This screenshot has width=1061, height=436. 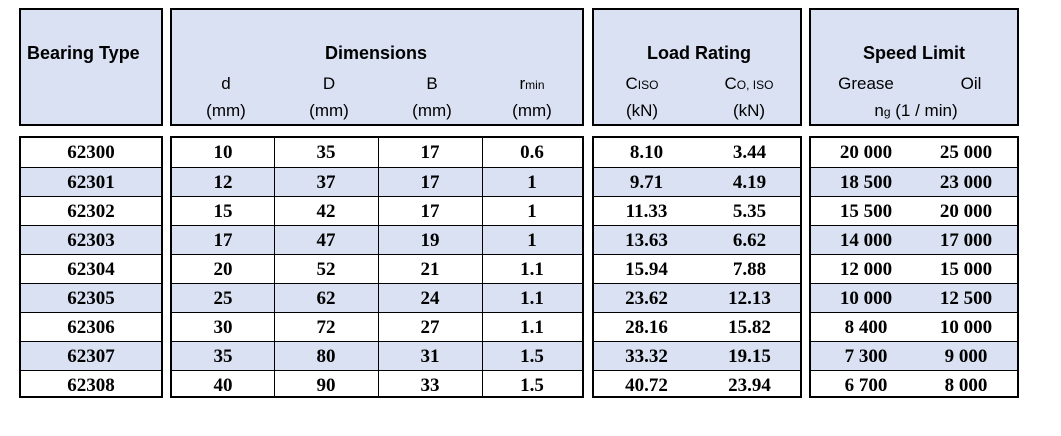 What do you see at coordinates (866, 269) in the screenshot?
I see `cell-grease: 12 000` at bounding box center [866, 269].